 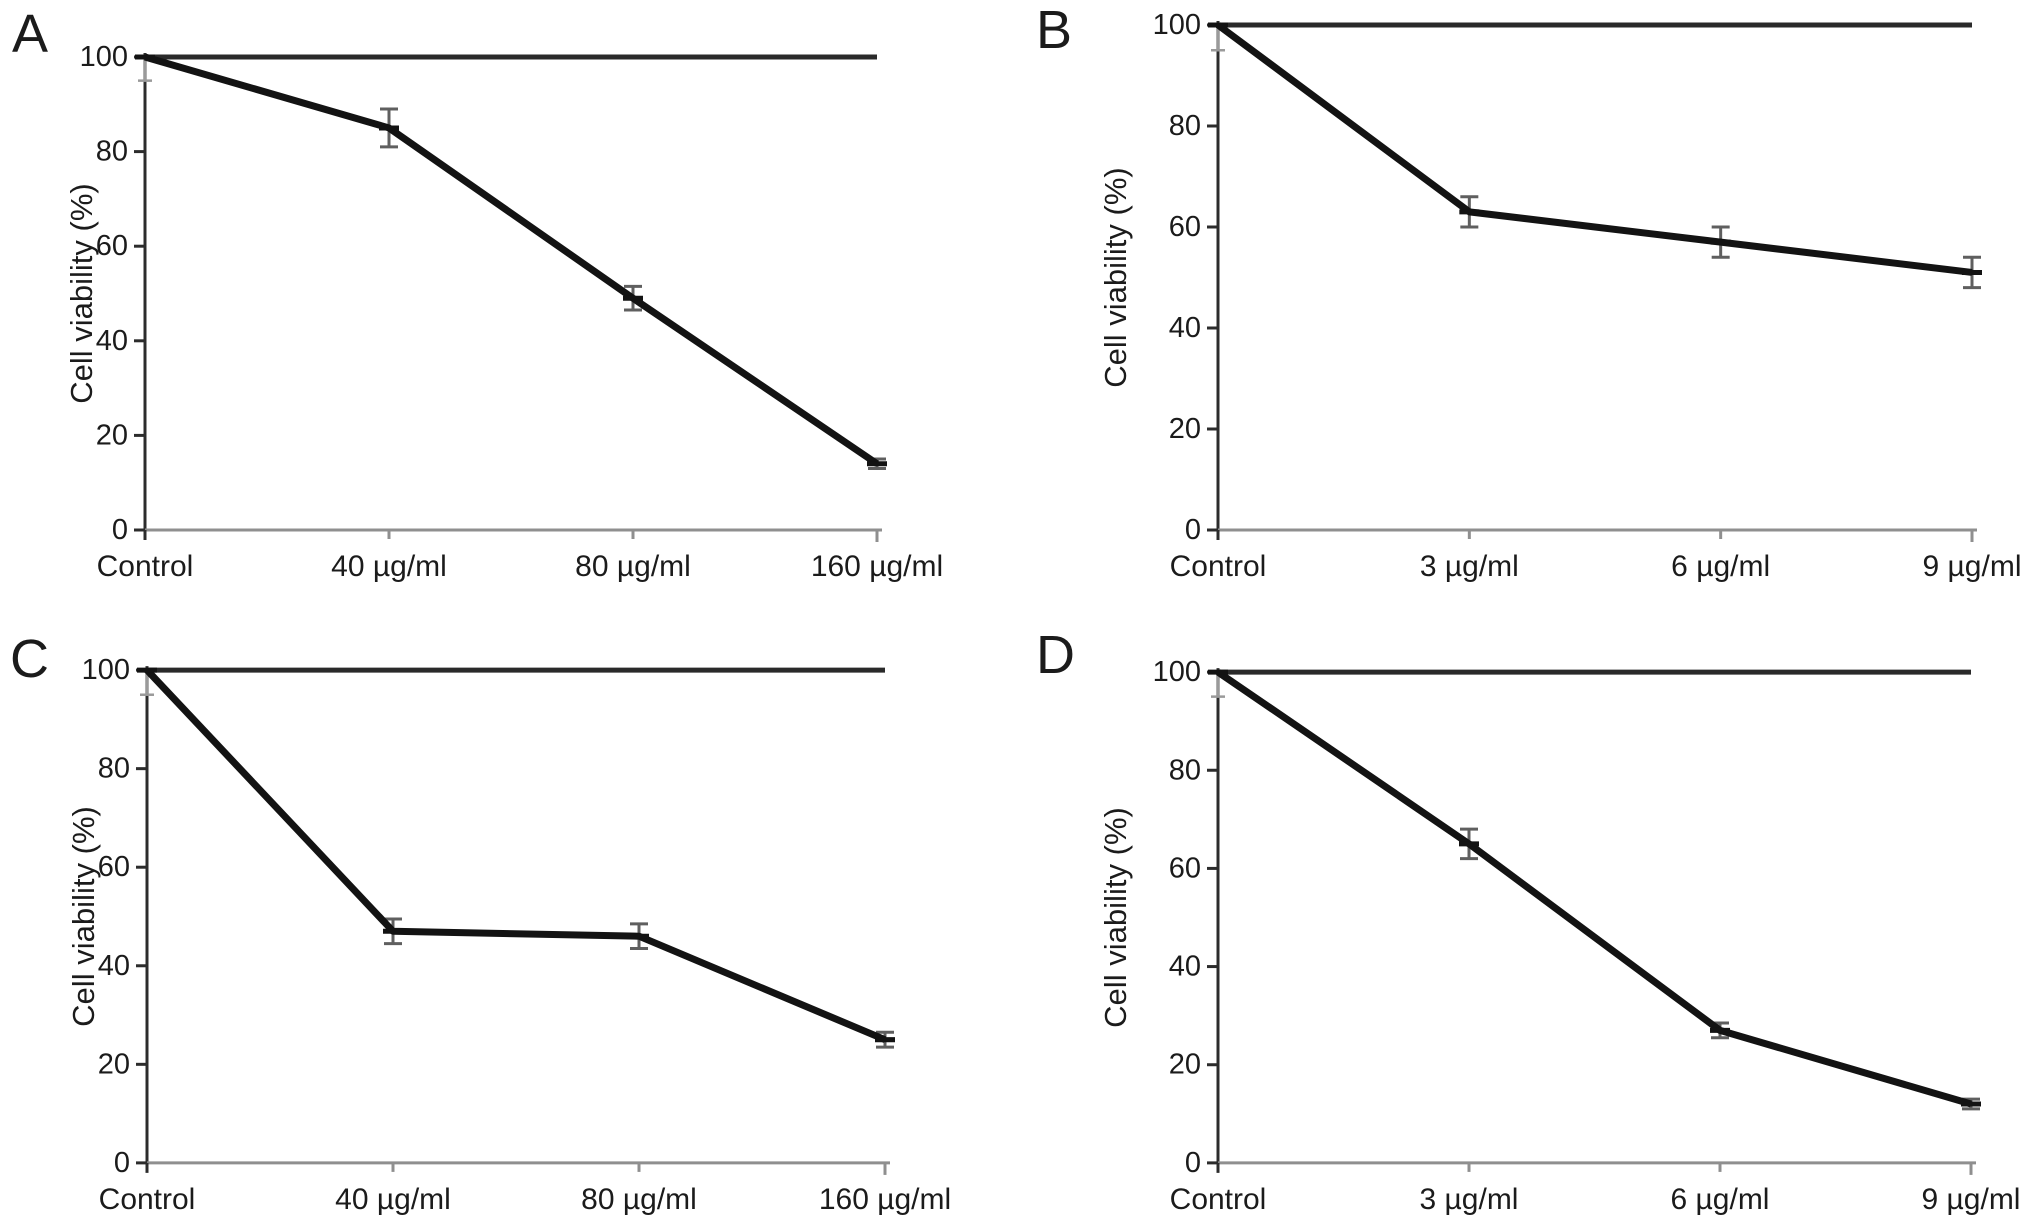 I want to click on panel-letter: D, so click(x=1055, y=655).